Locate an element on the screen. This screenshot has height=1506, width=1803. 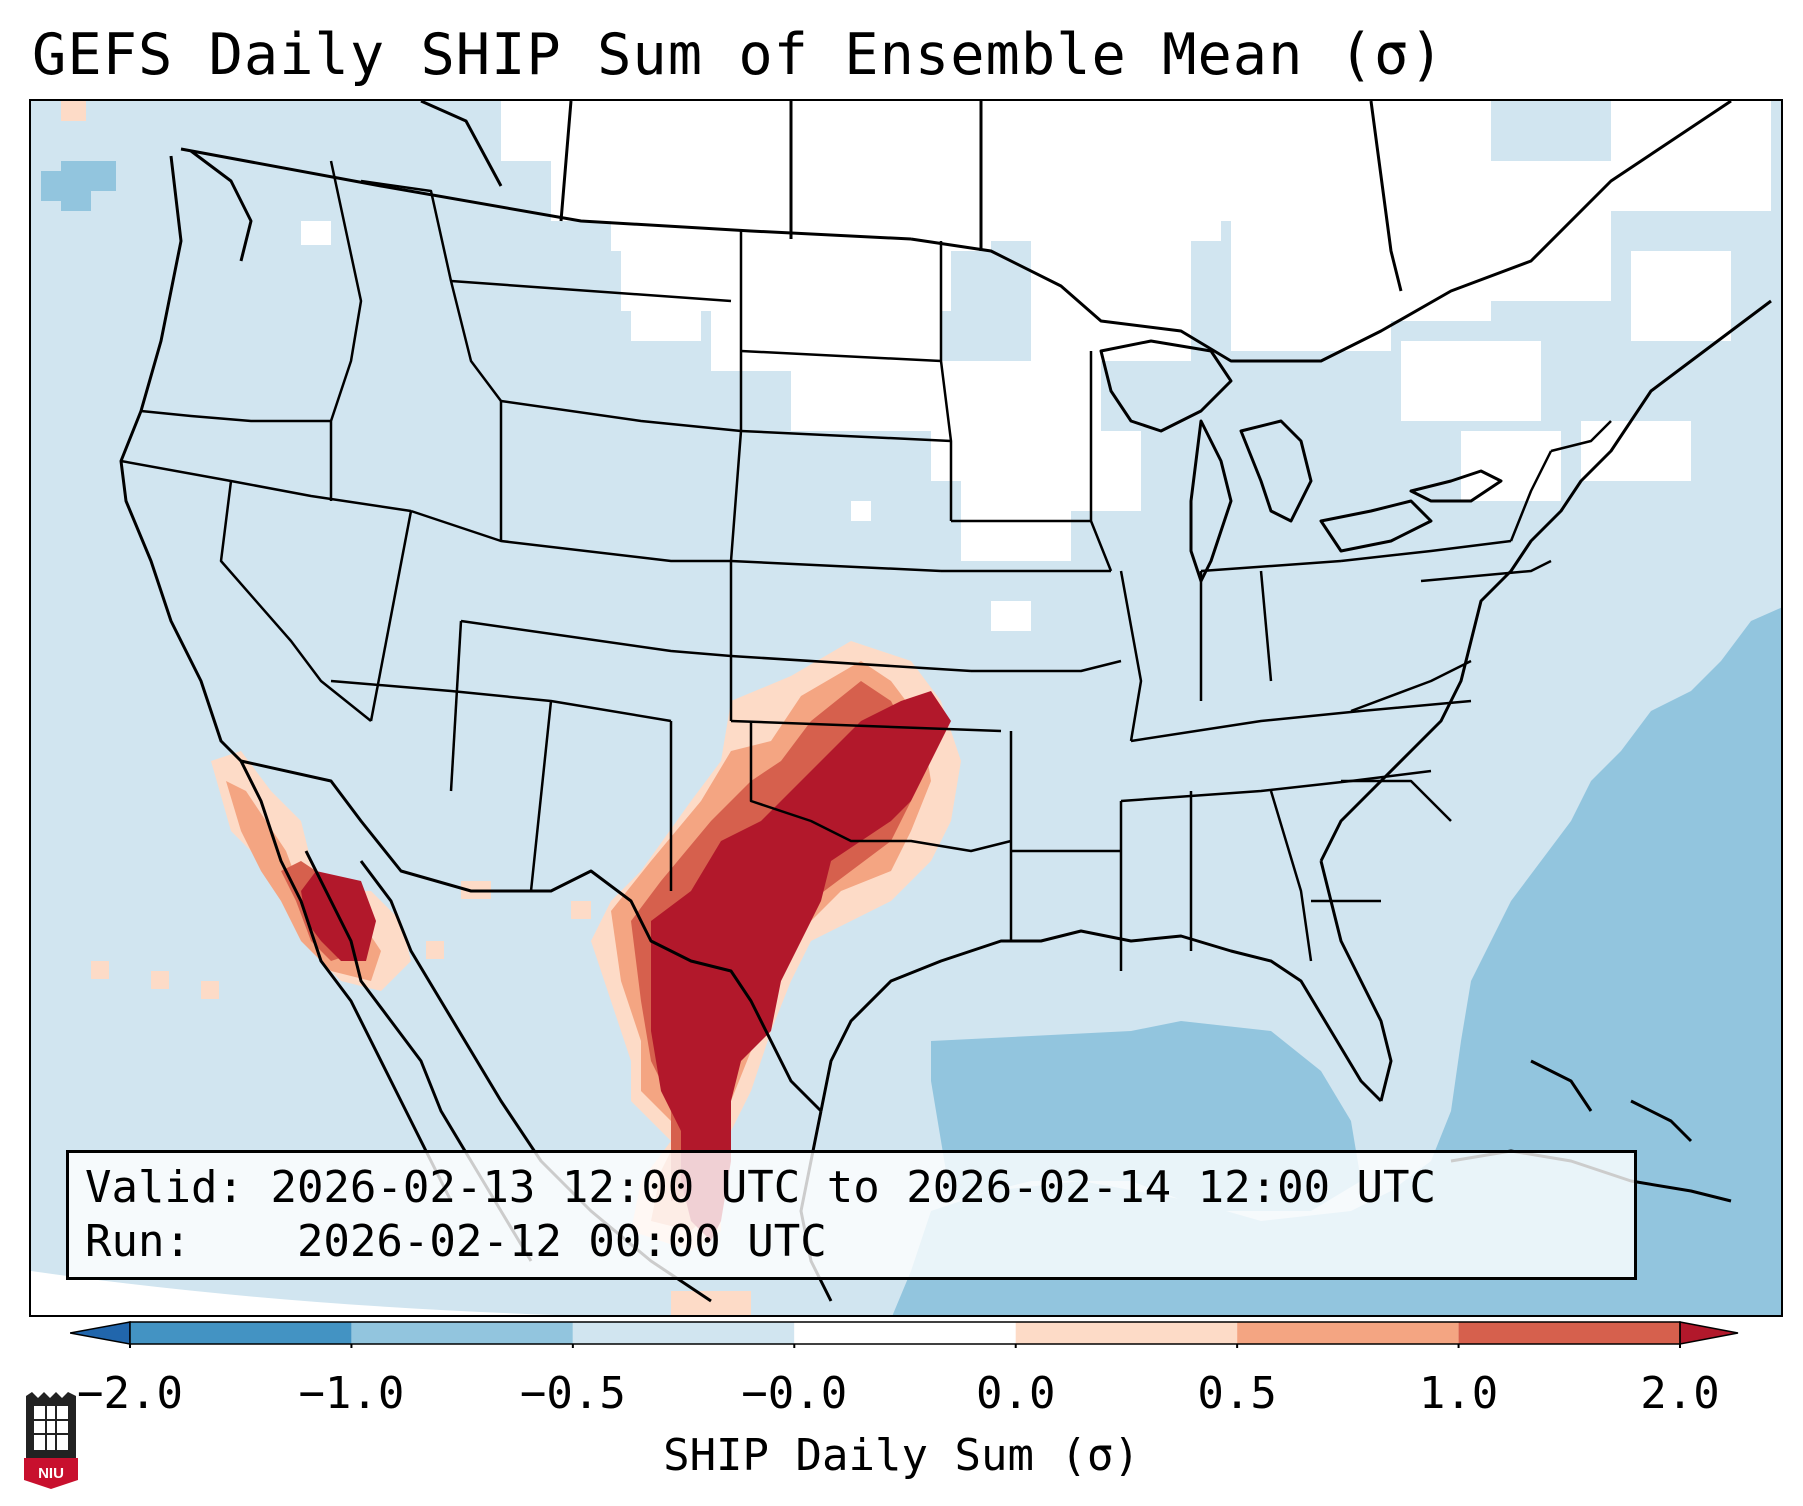
colorbar-extend-max is located at coordinates (1709, 1333).